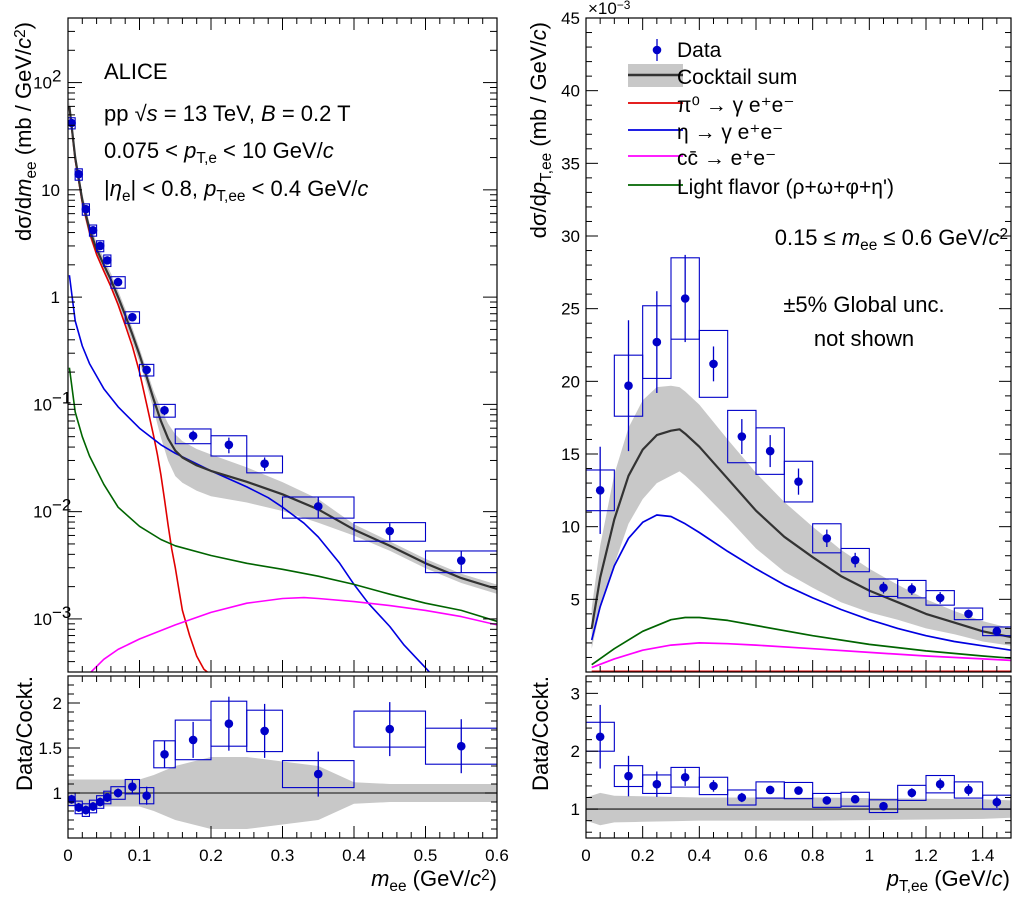  Describe the element at coordinates (575, 693) in the screenshot. I see `rb-y-tick-label: 3` at that location.